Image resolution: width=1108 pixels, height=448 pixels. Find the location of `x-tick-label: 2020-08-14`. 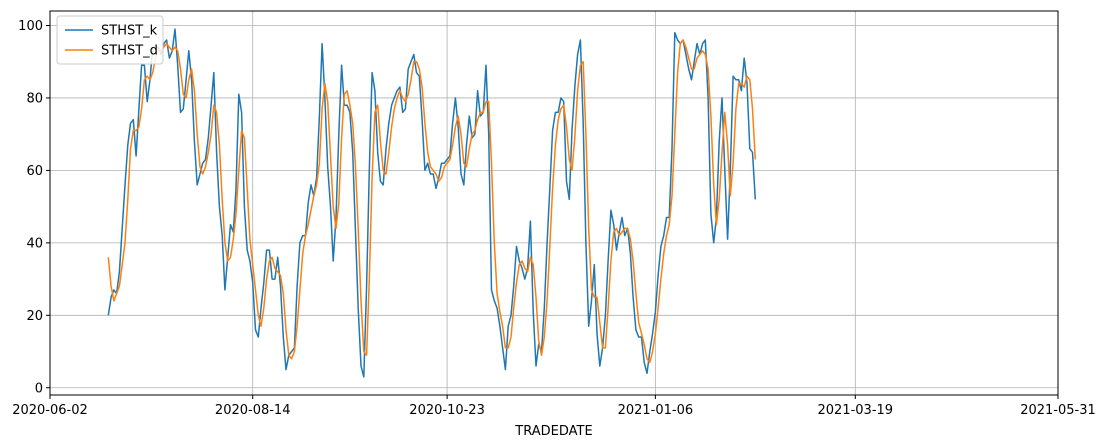

x-tick-label: 2020-08-14 is located at coordinates (253, 410).